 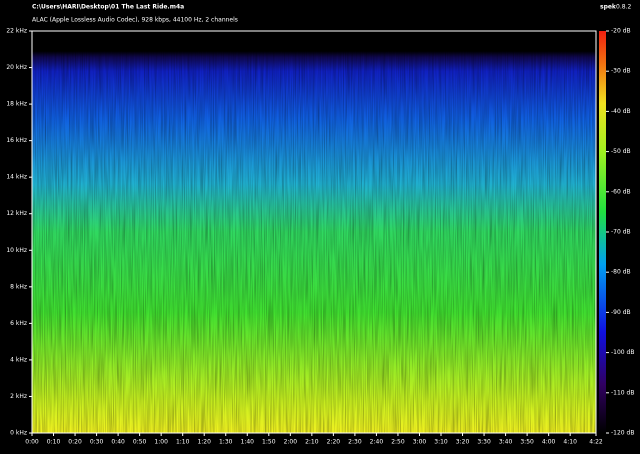 I want to click on x-tick-label: 1:50, so click(x=269, y=442).